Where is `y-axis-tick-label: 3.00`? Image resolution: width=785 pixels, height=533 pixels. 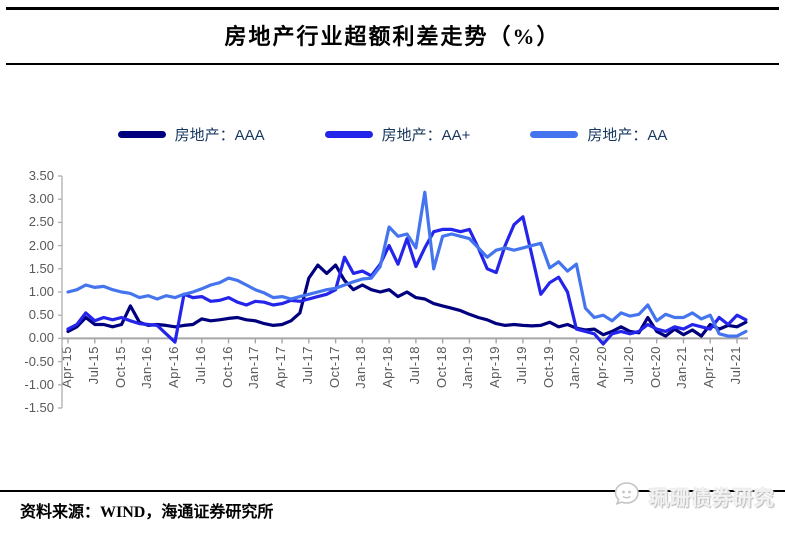 y-axis-tick-label: 3.00 is located at coordinates (41, 199).